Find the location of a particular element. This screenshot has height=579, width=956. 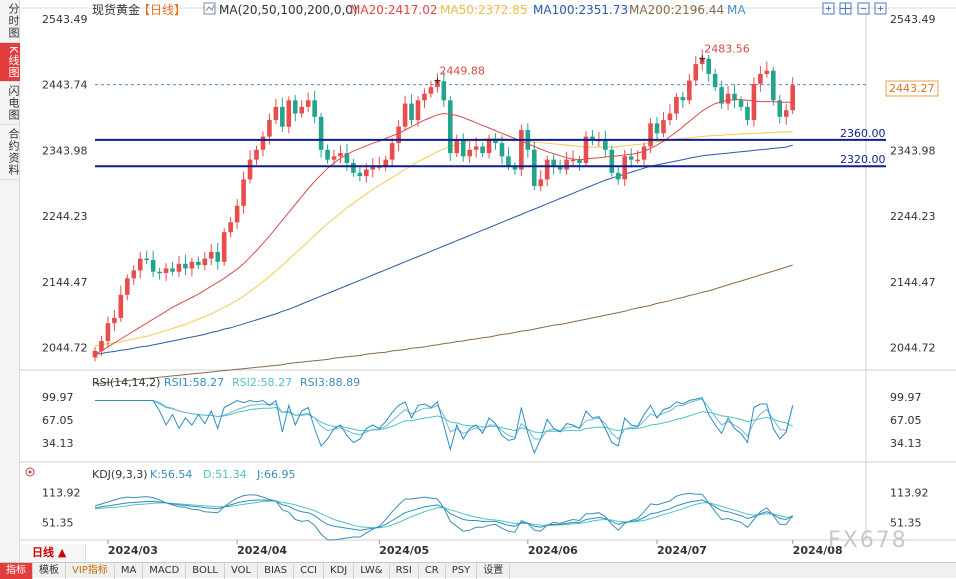

tab-vip-indicators: VIP指标 is located at coordinates (90, 570).